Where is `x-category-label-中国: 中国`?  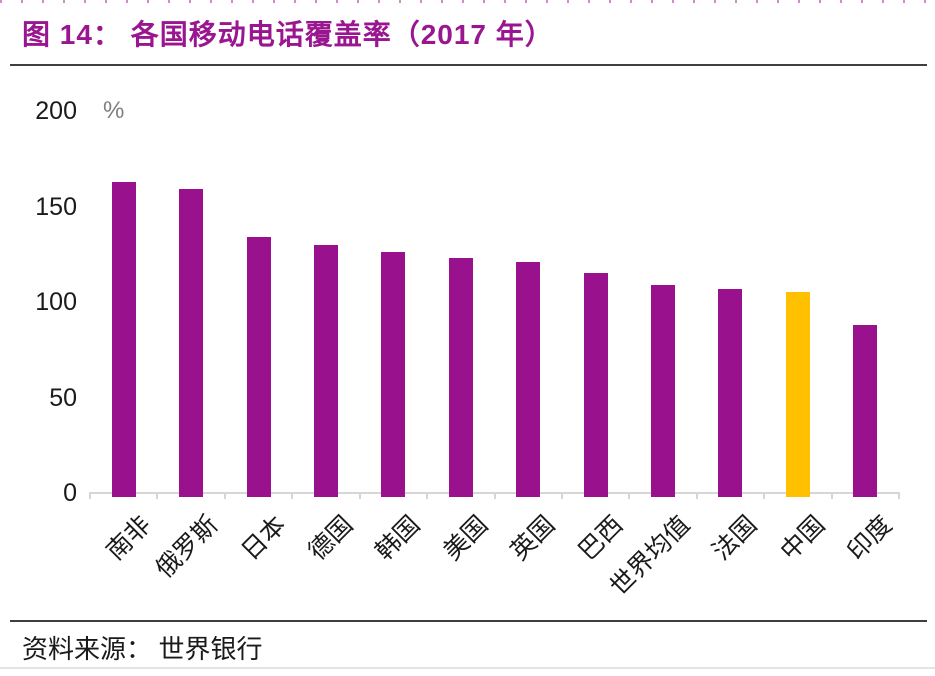 x-category-label-中国: 中国 is located at coordinates (803, 538).